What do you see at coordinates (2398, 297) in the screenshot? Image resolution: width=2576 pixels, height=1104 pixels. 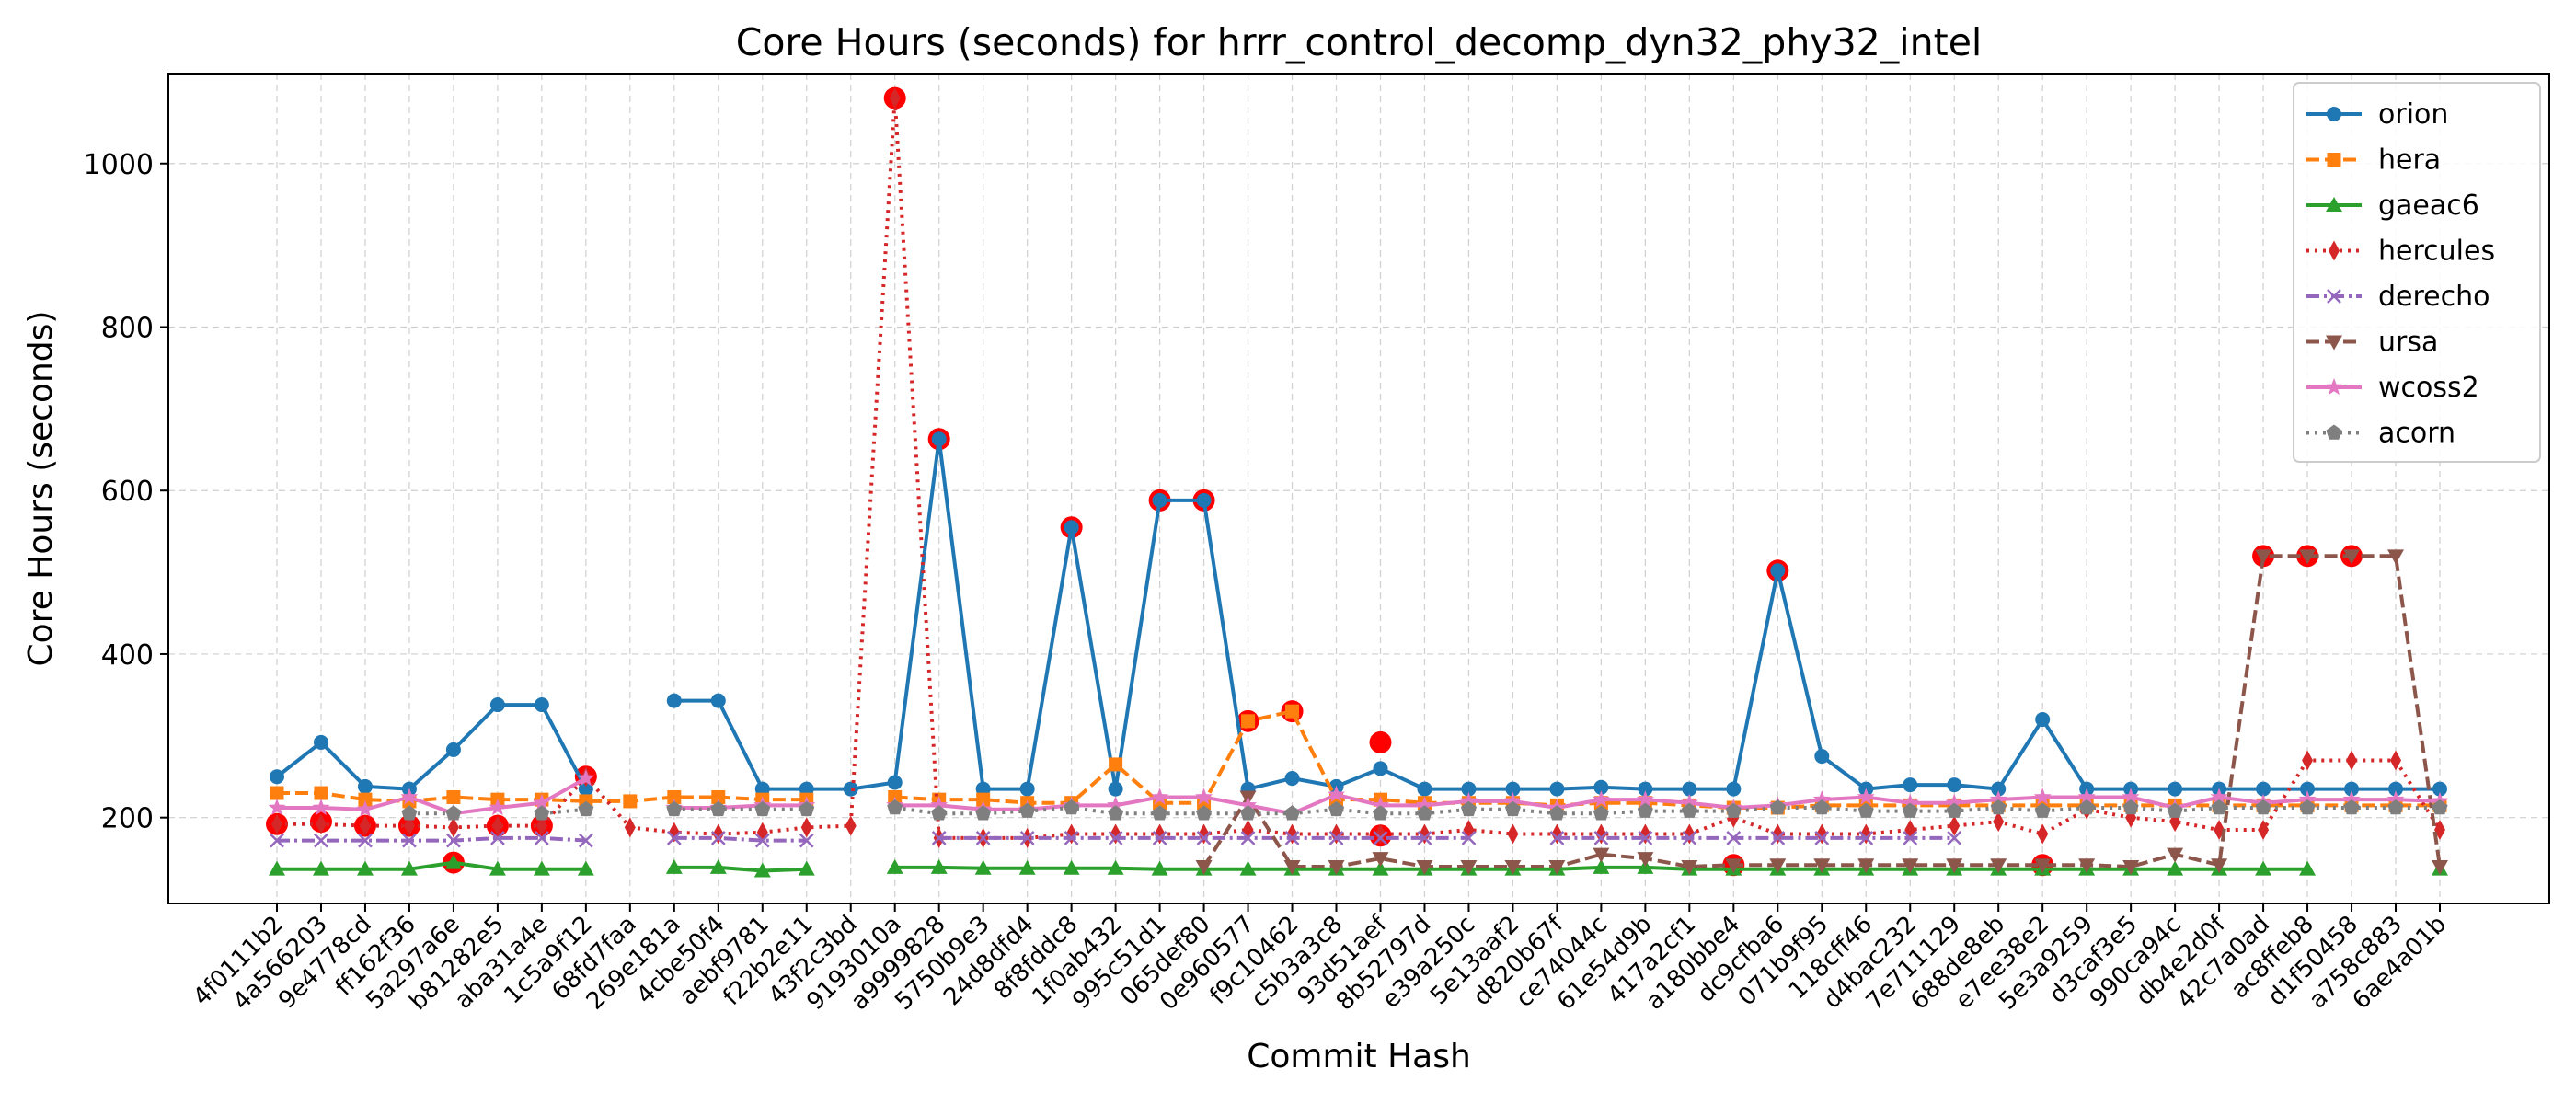 I see `legend-item-derecho: derecho` at bounding box center [2398, 297].